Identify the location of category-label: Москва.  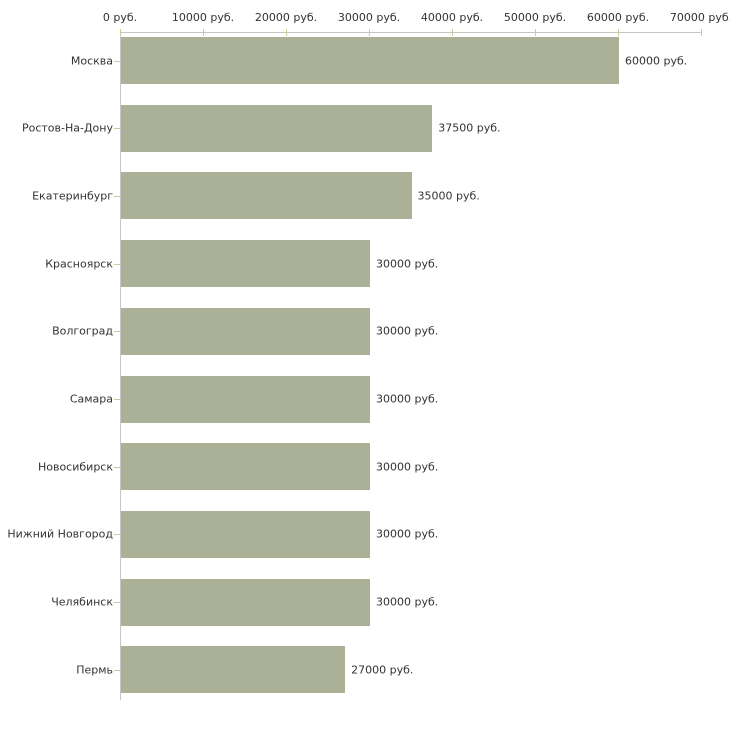
(91, 60).